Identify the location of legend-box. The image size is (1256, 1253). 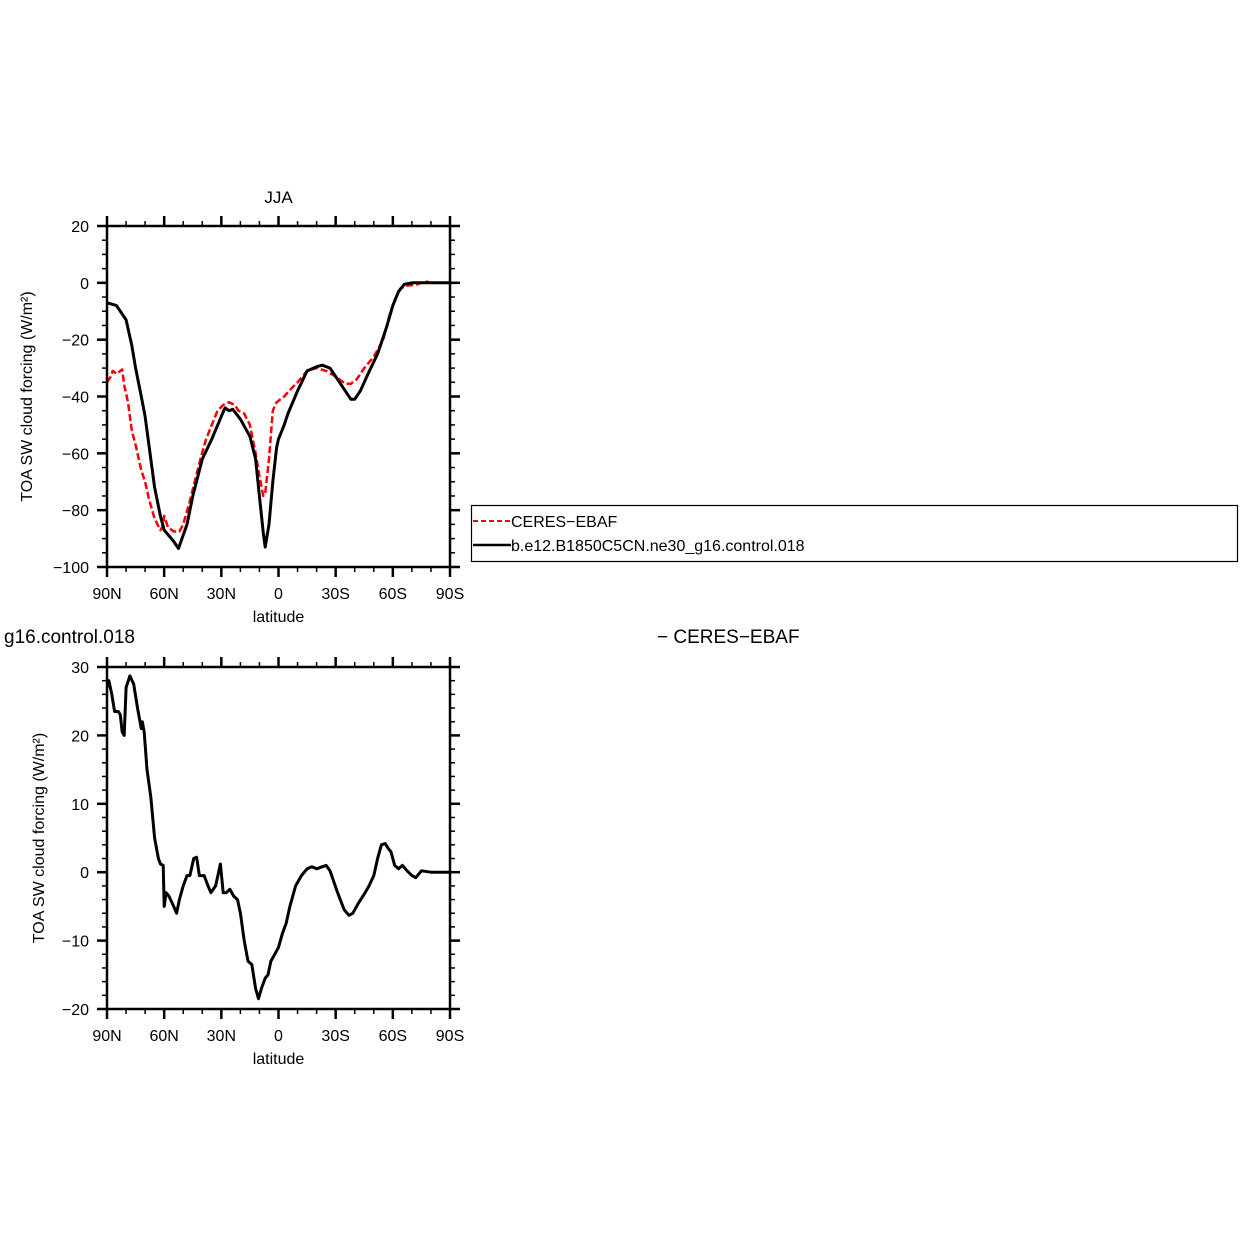
(854, 533).